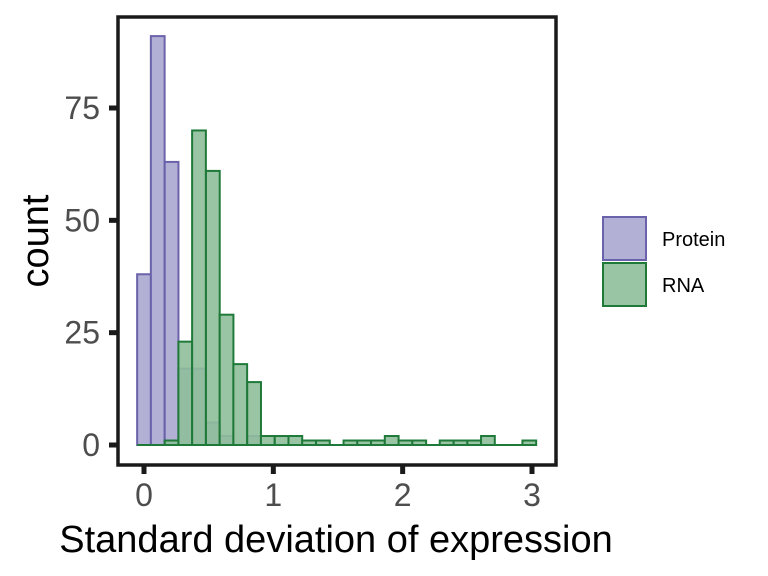 This screenshot has width=768, height=576. I want to click on y-tick-label: 50, so click(82, 220).